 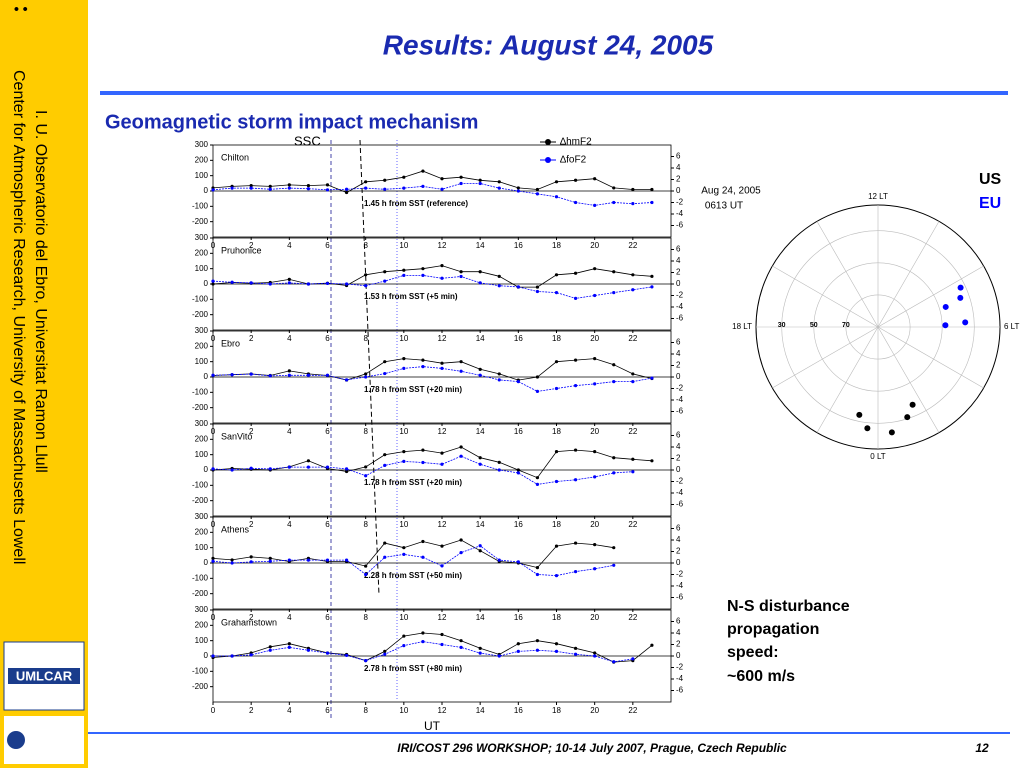 What do you see at coordinates (413, 668) in the screenshot?
I see `panel-annotation: 2.78 h from SST (+80 min)` at bounding box center [413, 668].